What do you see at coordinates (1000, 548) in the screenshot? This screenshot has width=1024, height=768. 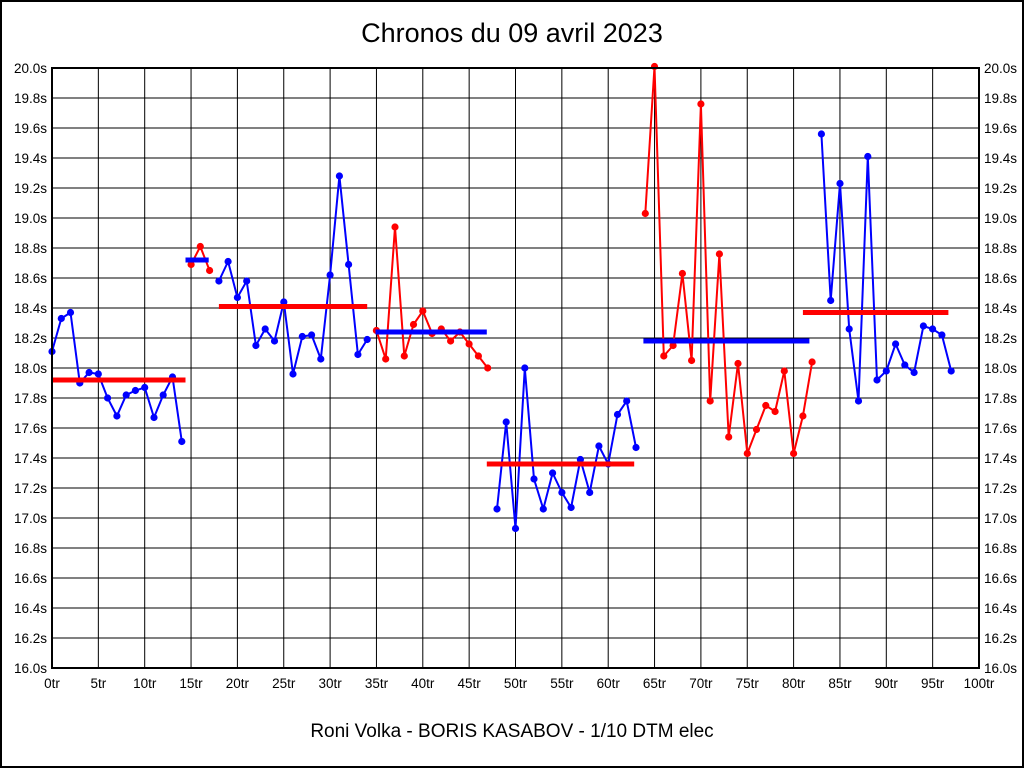 I see `y-axis-tick-label-right: 16.8s` at bounding box center [1000, 548].